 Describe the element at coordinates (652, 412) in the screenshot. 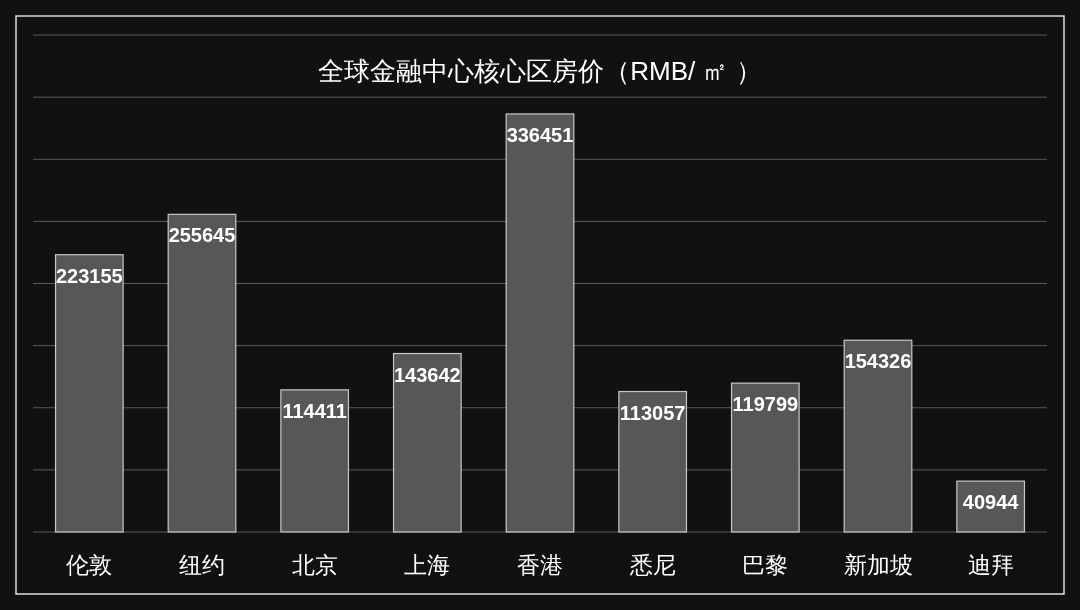

I see `data-label: 113057` at that location.